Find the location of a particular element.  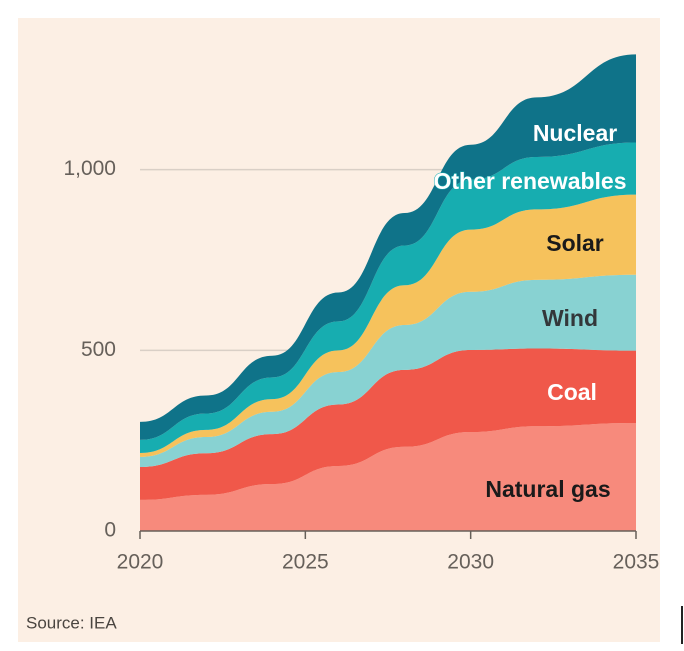

series-label: Wind is located at coordinates (570, 318).